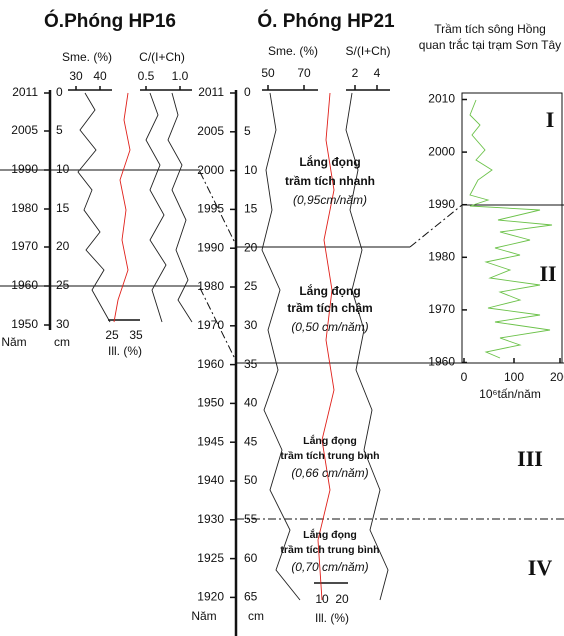 This screenshot has height=636, width=564. What do you see at coordinates (441, 256) in the screenshot?
I see `y-tick-label: 1980` at bounding box center [441, 256].